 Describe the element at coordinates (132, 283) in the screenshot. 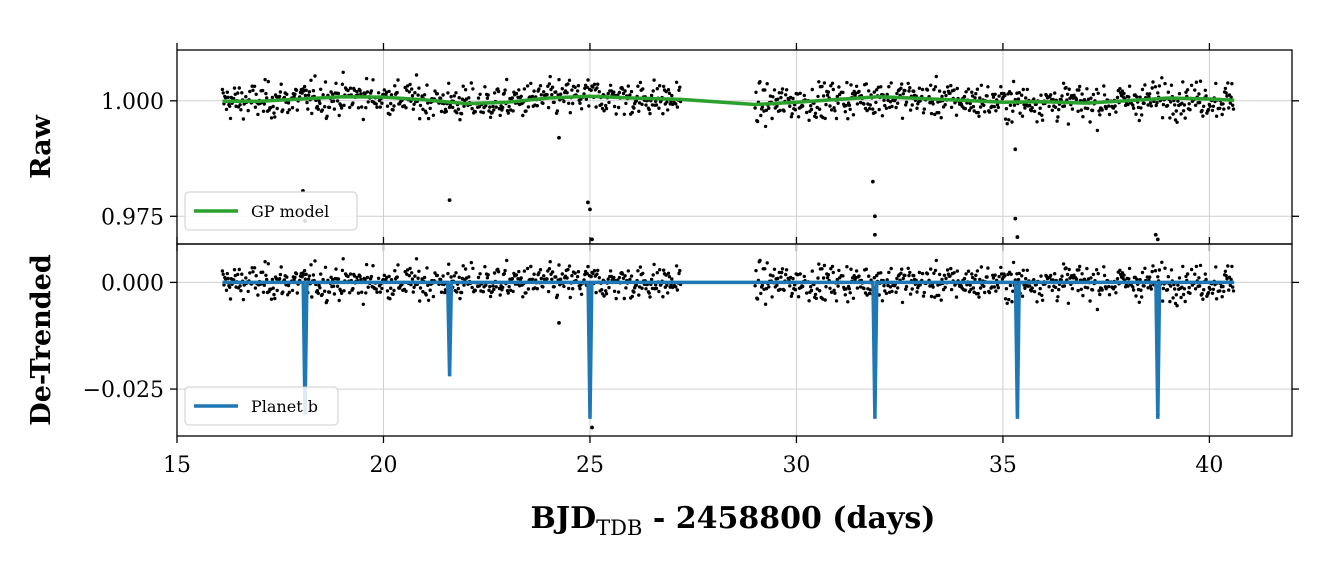

I see `detrended-y-tick-label: 0.000` at that location.